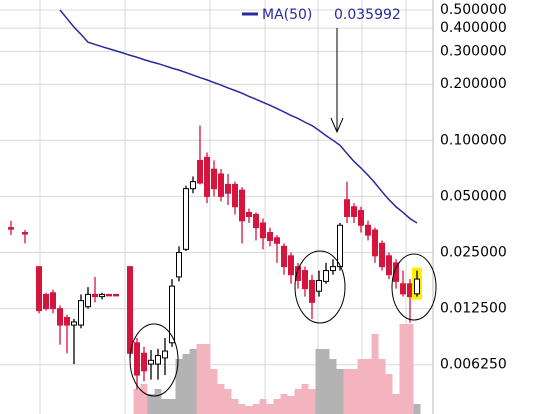 The image size is (537, 414). I want to click on volume, so click(277, 369).